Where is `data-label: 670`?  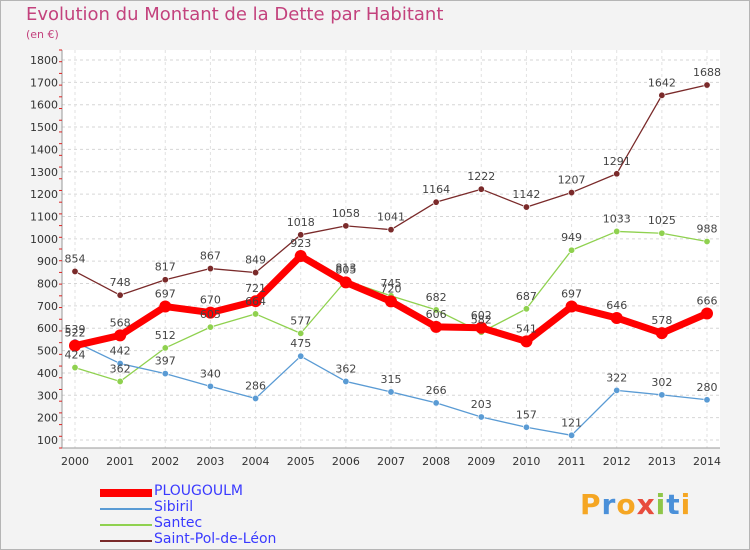 data-label: 670 is located at coordinates (210, 300).